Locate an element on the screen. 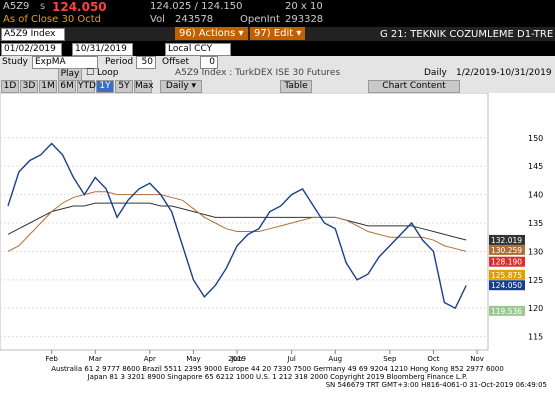 The height and width of the screenshot is (400, 555). y-tick-label: 125 is located at coordinates (535, 280).